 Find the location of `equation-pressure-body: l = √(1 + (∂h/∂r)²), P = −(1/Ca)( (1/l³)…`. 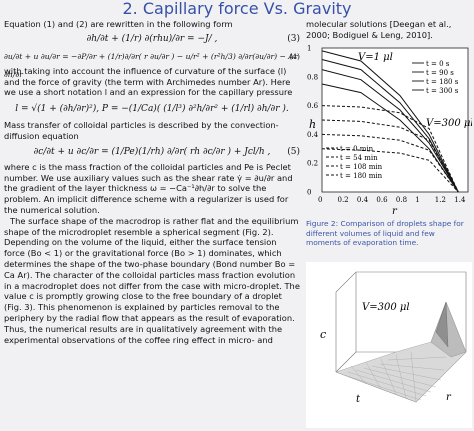

equation-pressure-body: l = √(1 + (∂h/∂r)²), P = −(1/Ca)( (1/l³)… is located at coordinates (152, 109).